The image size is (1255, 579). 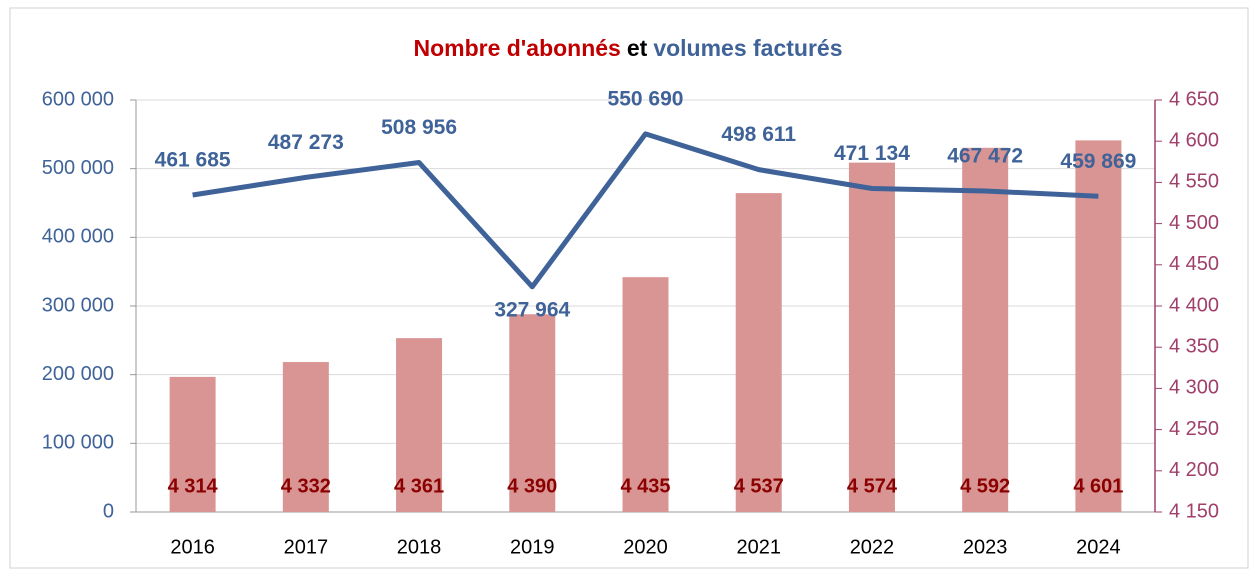 What do you see at coordinates (1194, 511) in the screenshot?
I see `y2-tick-label: 4 150` at bounding box center [1194, 511].